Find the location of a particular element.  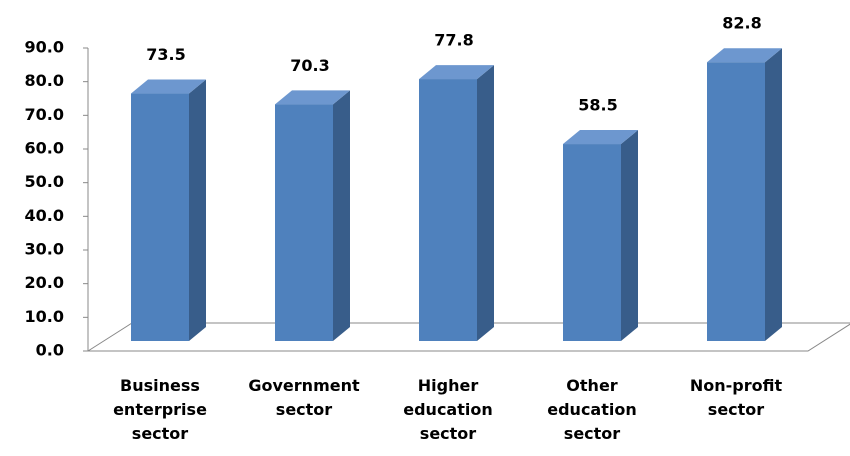

floor is located at coordinates (468, 337).